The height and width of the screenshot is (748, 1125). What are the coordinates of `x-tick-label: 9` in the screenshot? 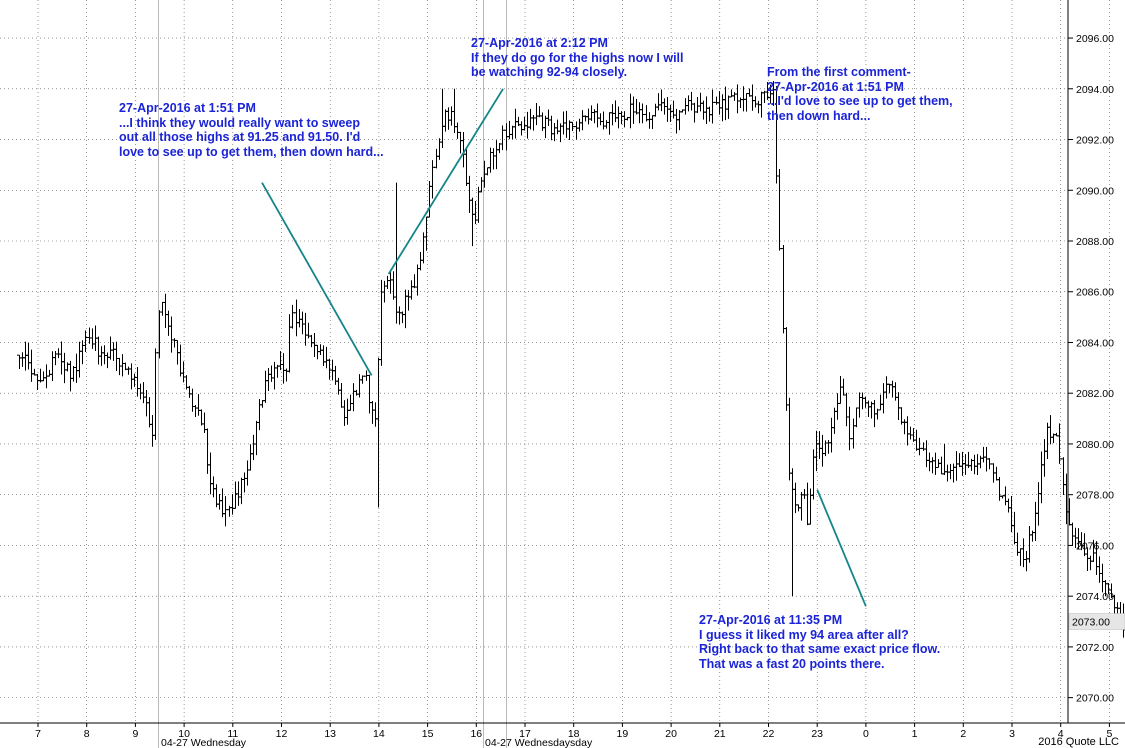 It's located at (135, 734).